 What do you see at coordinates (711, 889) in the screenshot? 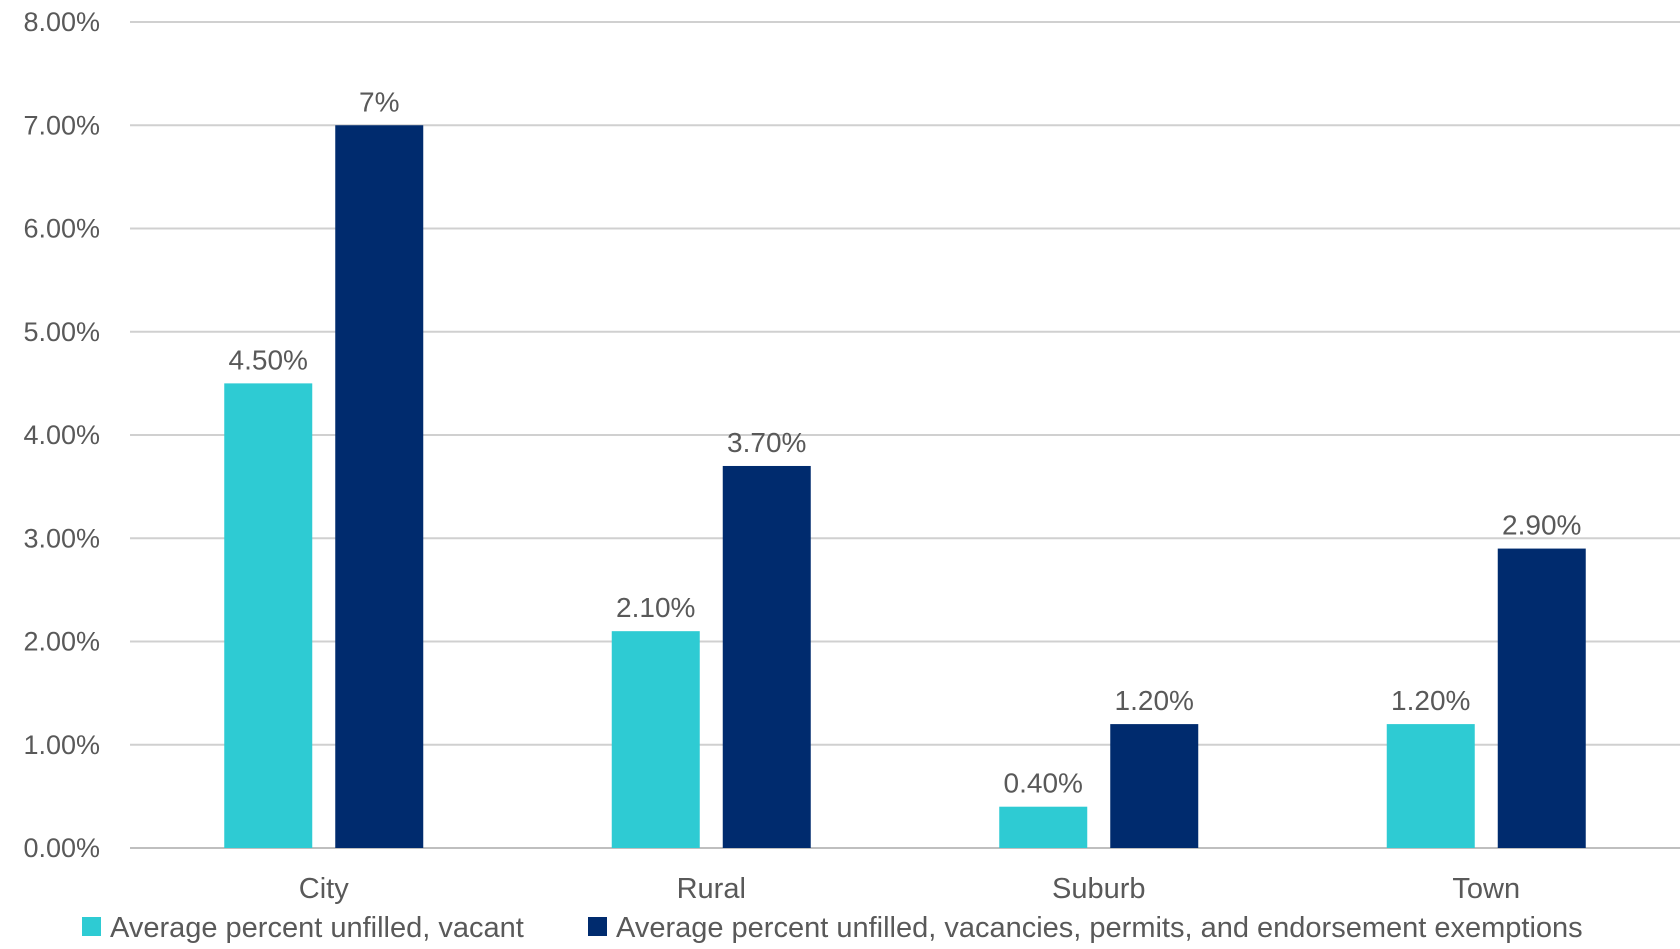
I see `category-label-rural: Rural` at bounding box center [711, 889].